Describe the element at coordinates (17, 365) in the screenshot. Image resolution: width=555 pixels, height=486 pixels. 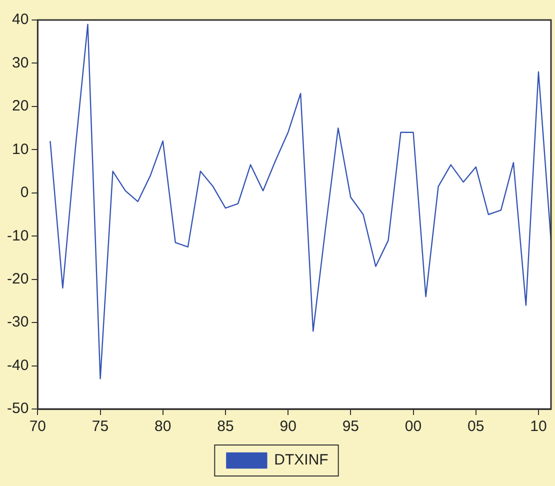
I see `y-tick-label: -40` at that location.